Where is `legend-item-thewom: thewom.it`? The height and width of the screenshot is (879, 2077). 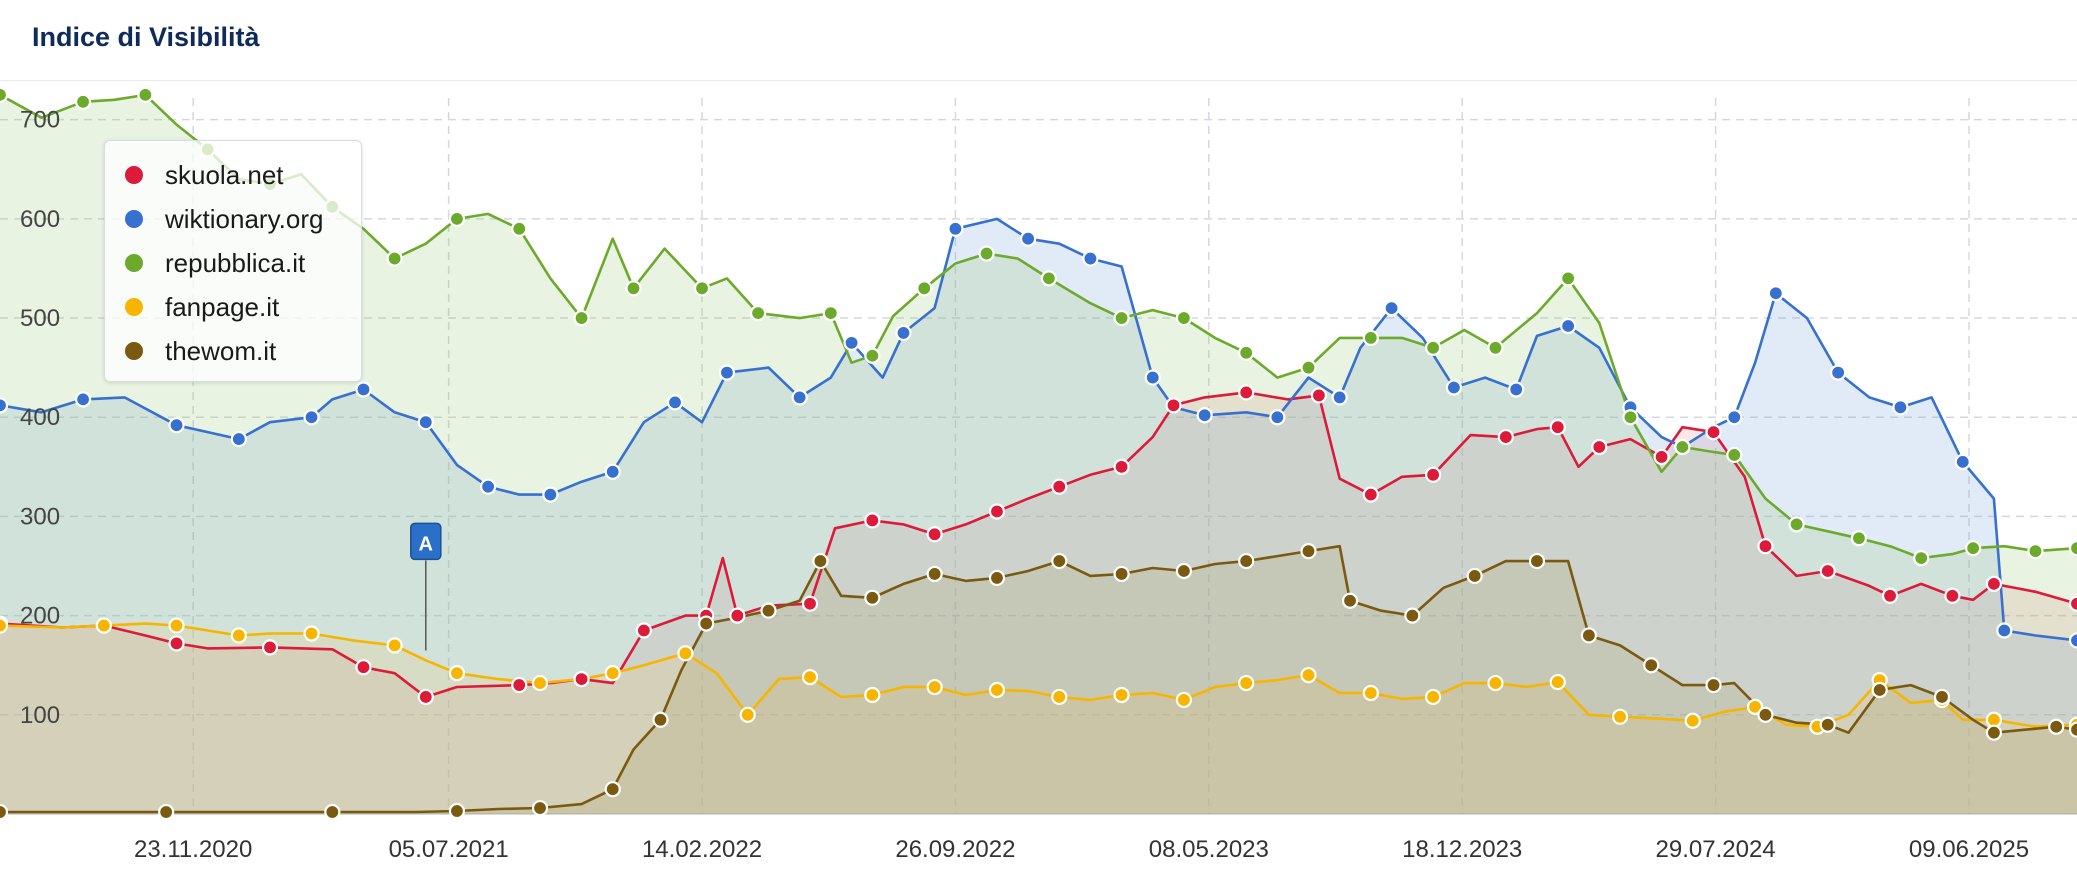
legend-item-thewom: thewom.it is located at coordinates (200, 351).